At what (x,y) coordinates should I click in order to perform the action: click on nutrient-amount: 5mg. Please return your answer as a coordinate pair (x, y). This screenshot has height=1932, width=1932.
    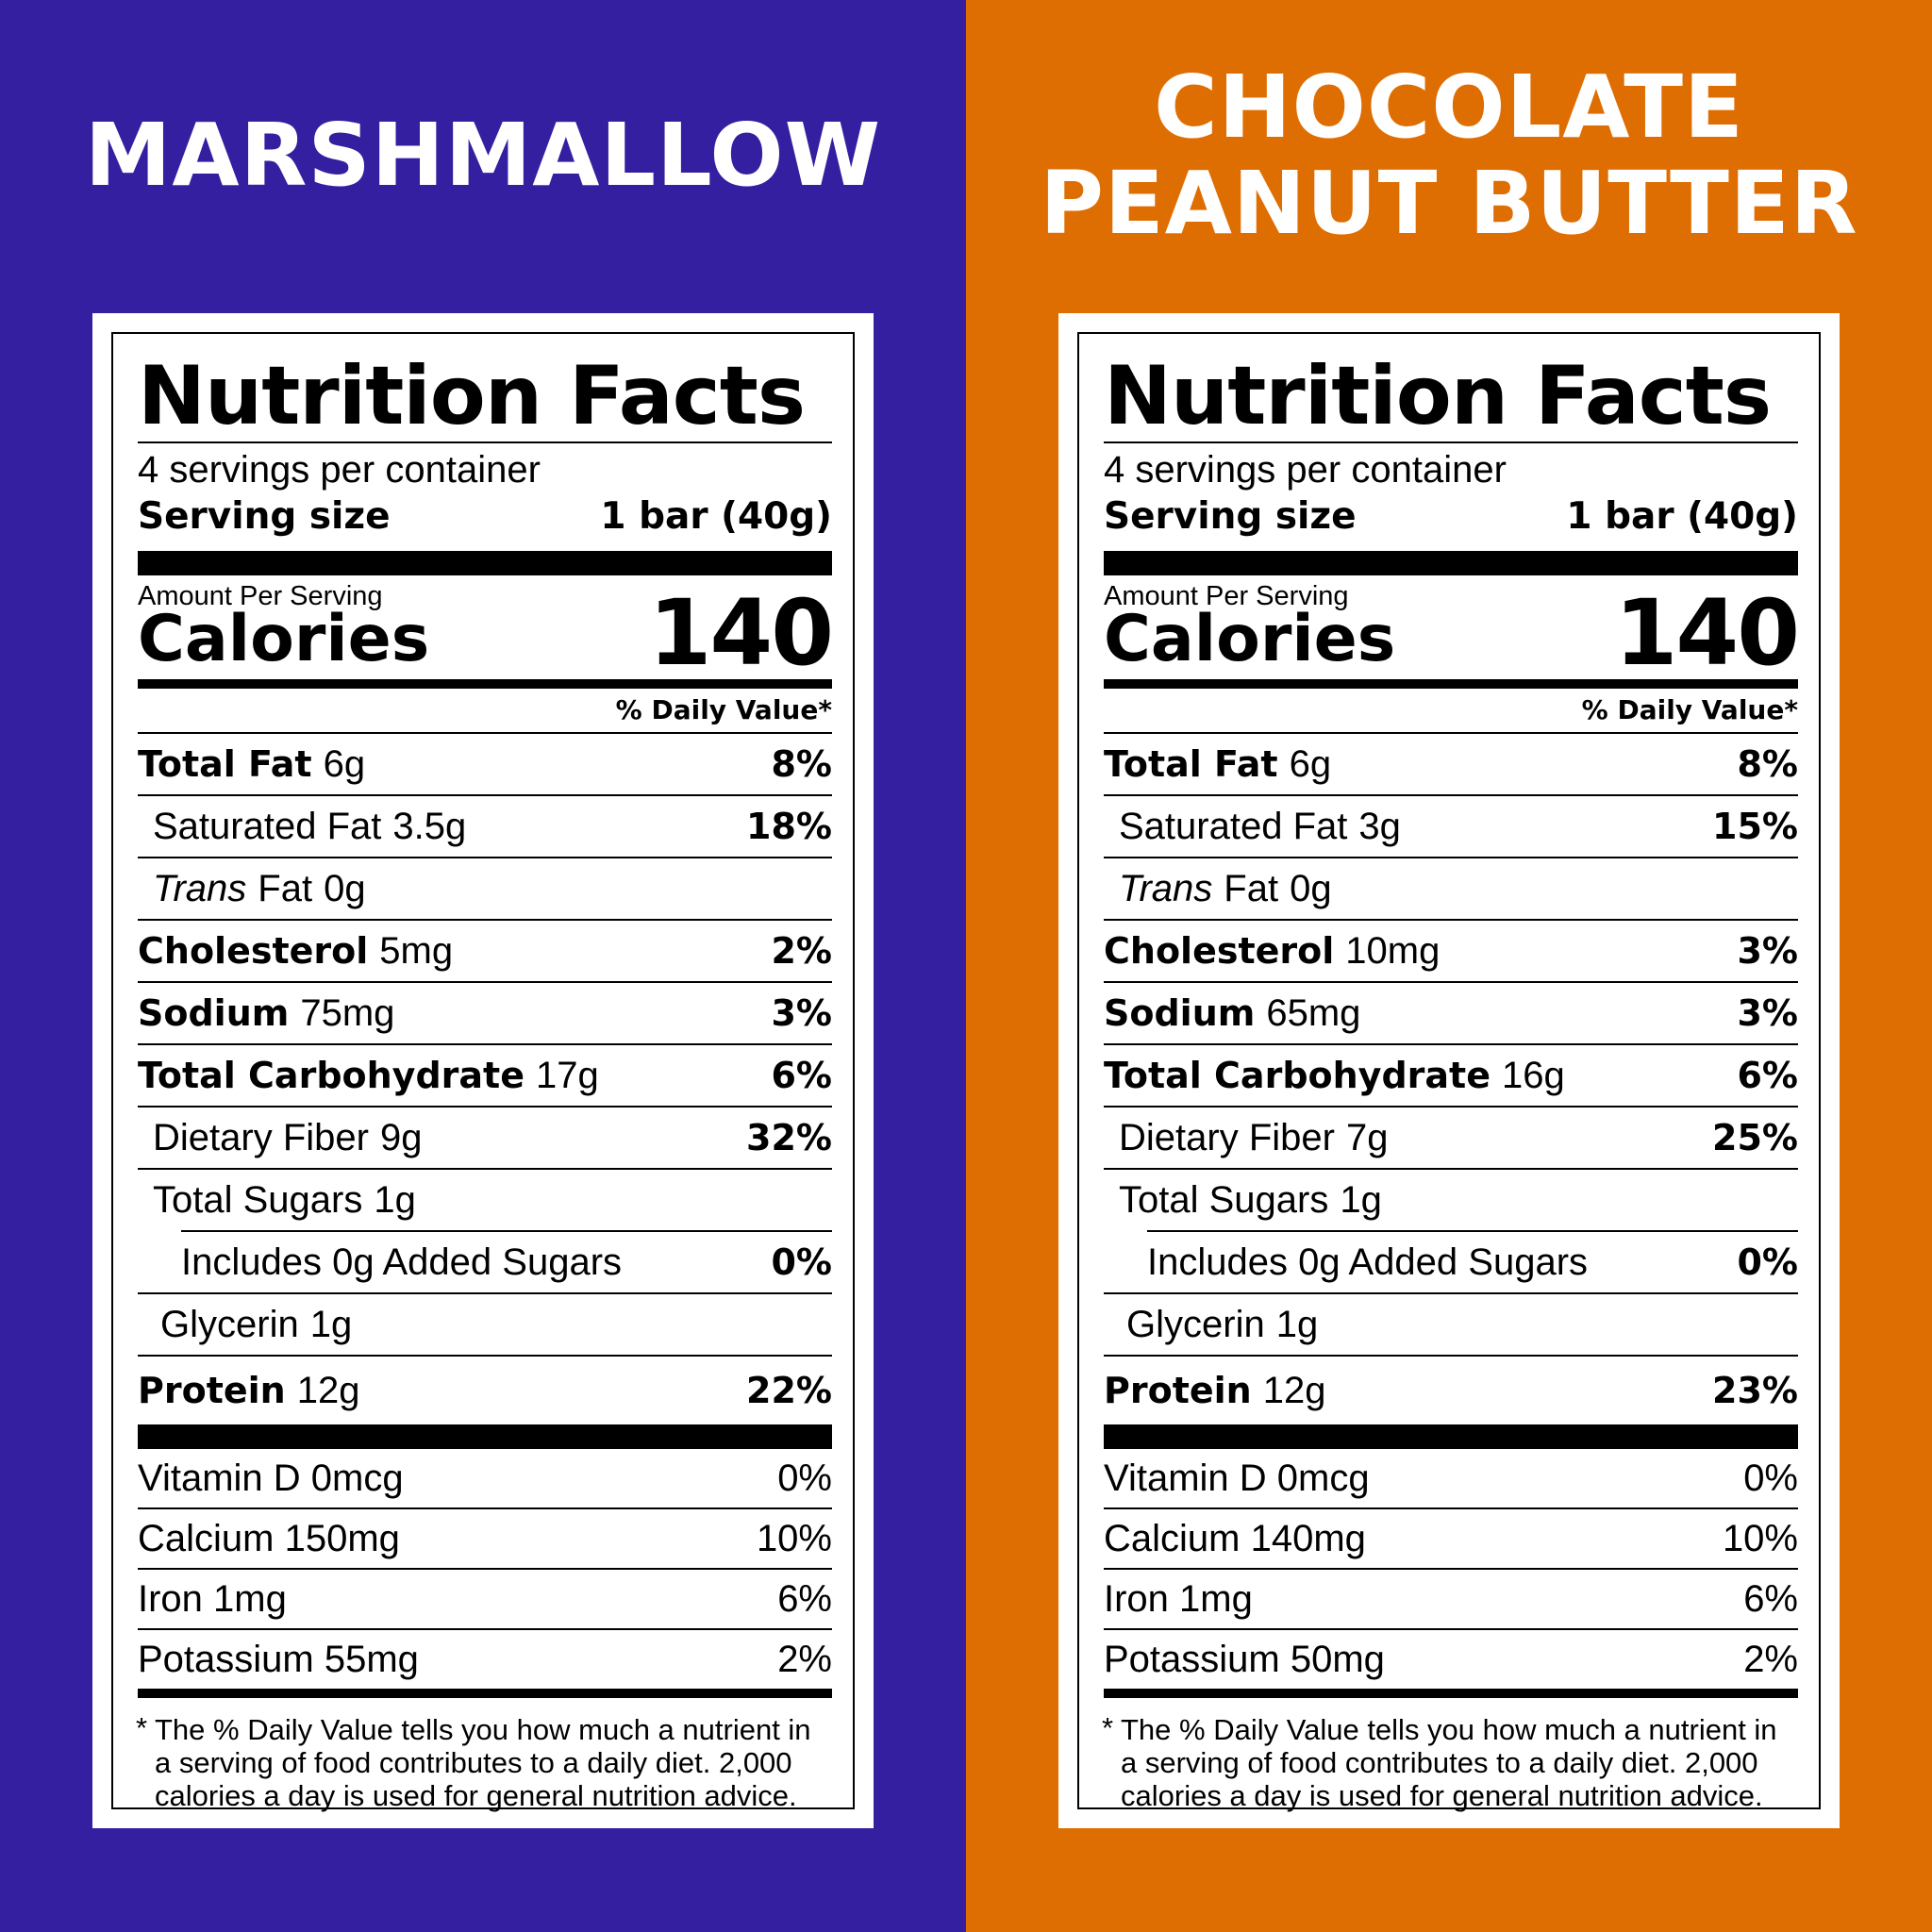
    Looking at the image, I should click on (416, 951).